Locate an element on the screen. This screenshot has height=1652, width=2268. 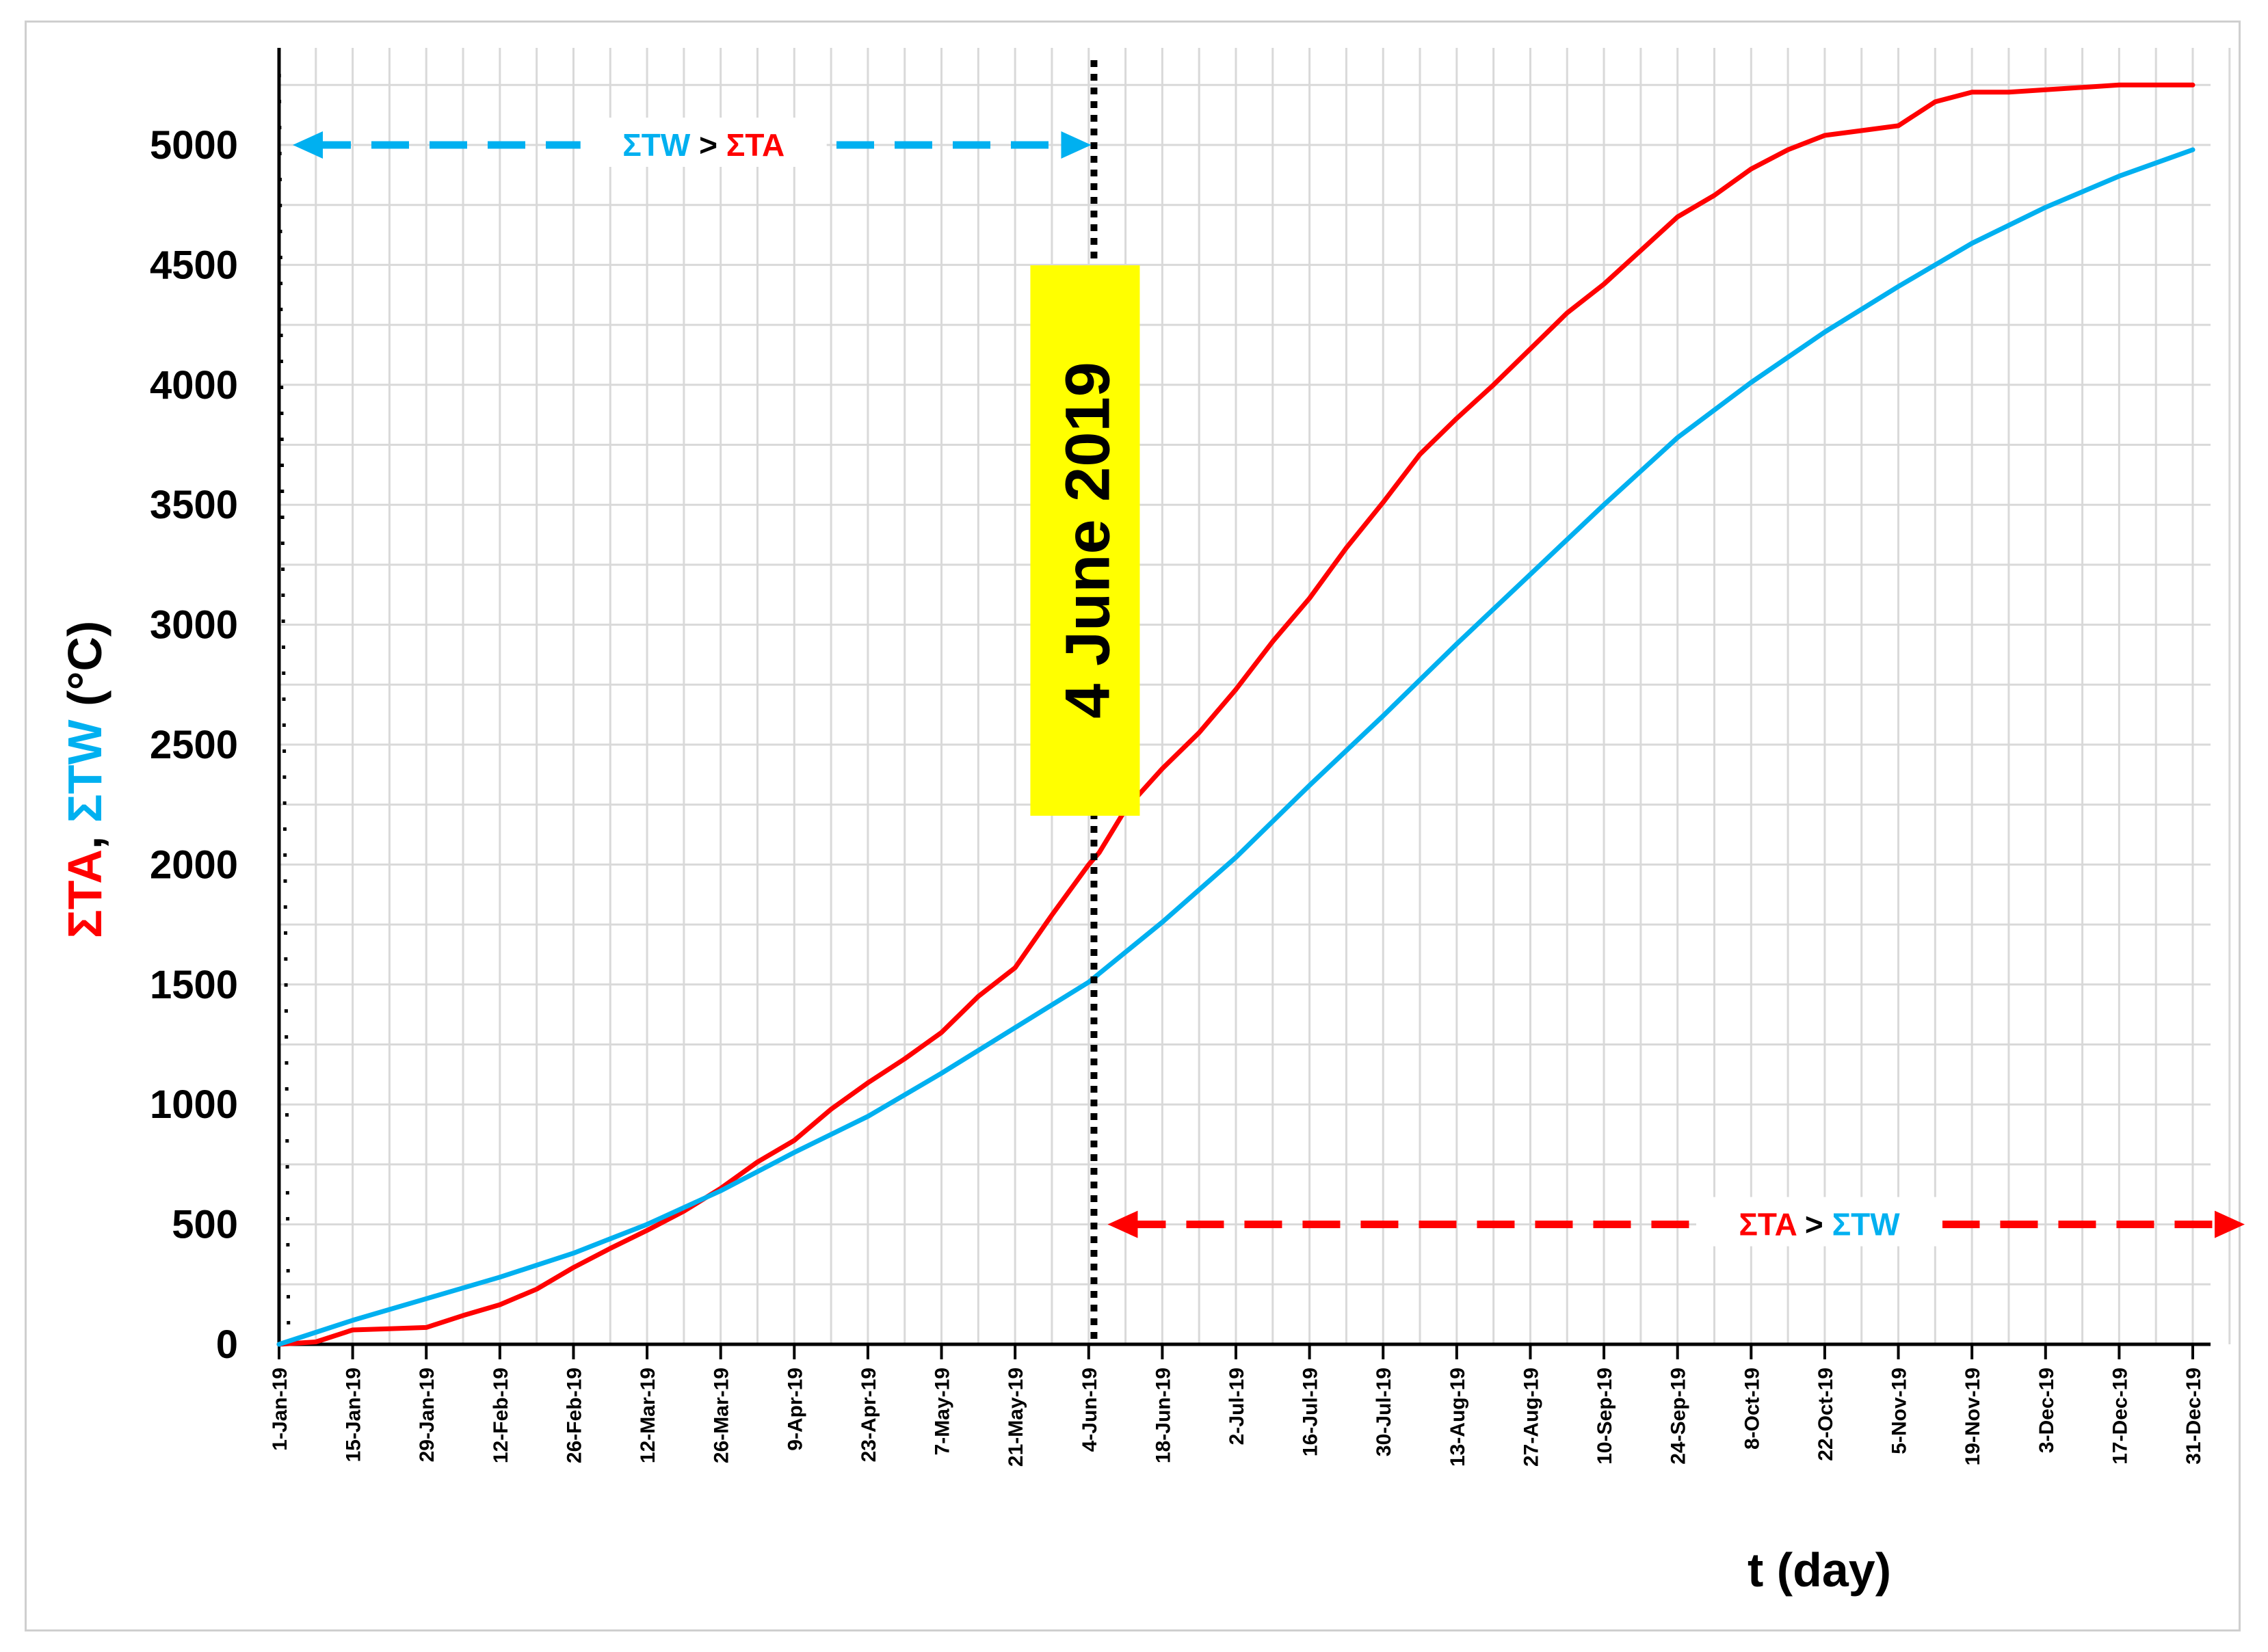
comparison-label: ΣTW > ΣTA is located at coordinates (703, 145).